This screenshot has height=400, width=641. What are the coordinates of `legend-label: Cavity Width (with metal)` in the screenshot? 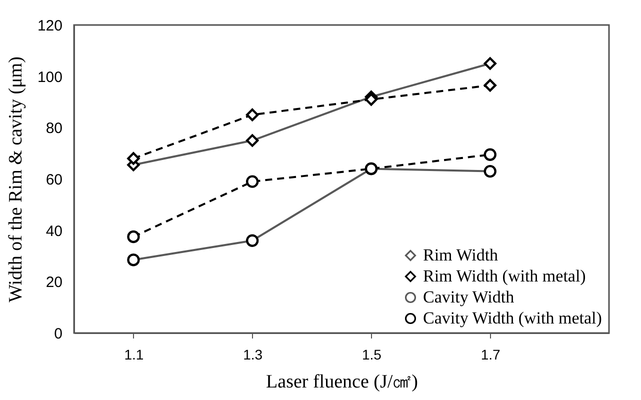 It's located at (512, 318).